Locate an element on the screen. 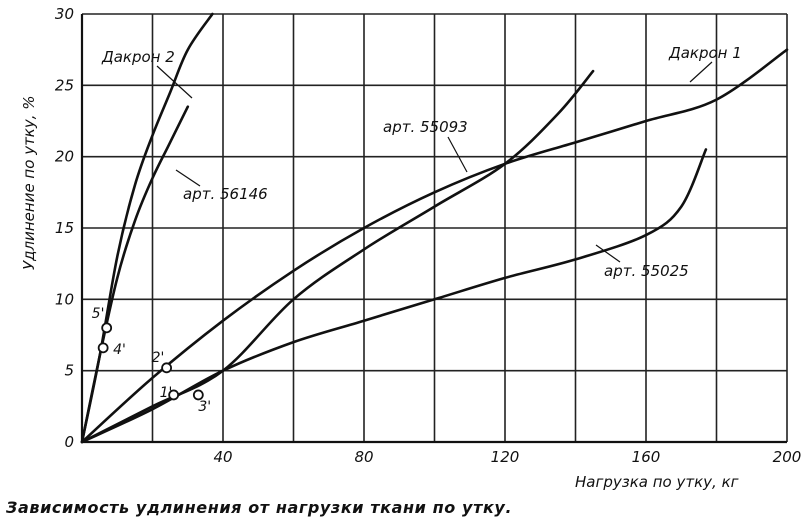 This screenshot has height=532, width=807. series-label-dacron-1: Дакрон 1 is located at coordinates (705, 53).